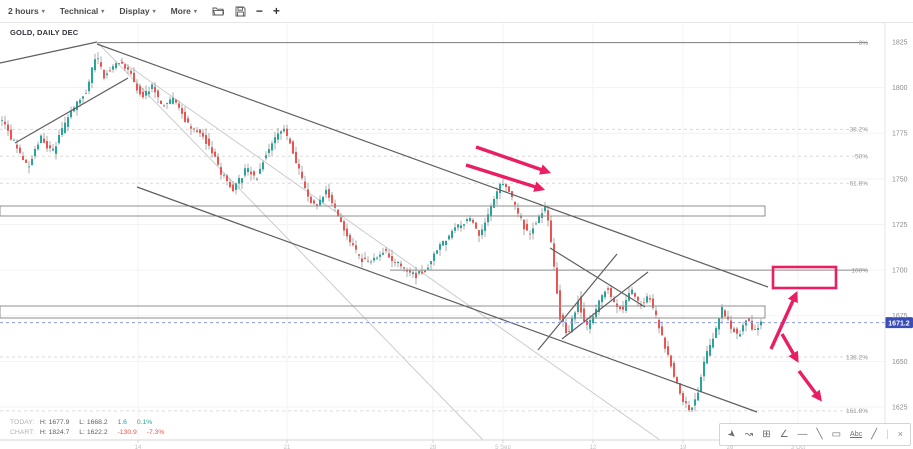 Image resolution: width=913 pixels, height=449 pixels. What do you see at coordinates (155, 432) in the screenshot?
I see `chart-change-pct: -7.3%` at bounding box center [155, 432].